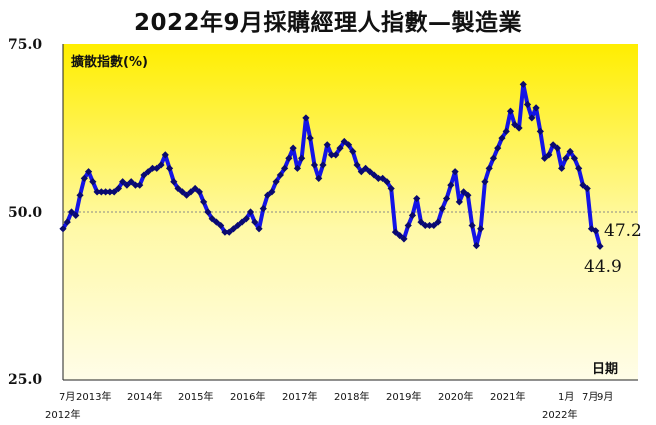  I want to click on y-tick-75: 75.0, so click(25, 45).